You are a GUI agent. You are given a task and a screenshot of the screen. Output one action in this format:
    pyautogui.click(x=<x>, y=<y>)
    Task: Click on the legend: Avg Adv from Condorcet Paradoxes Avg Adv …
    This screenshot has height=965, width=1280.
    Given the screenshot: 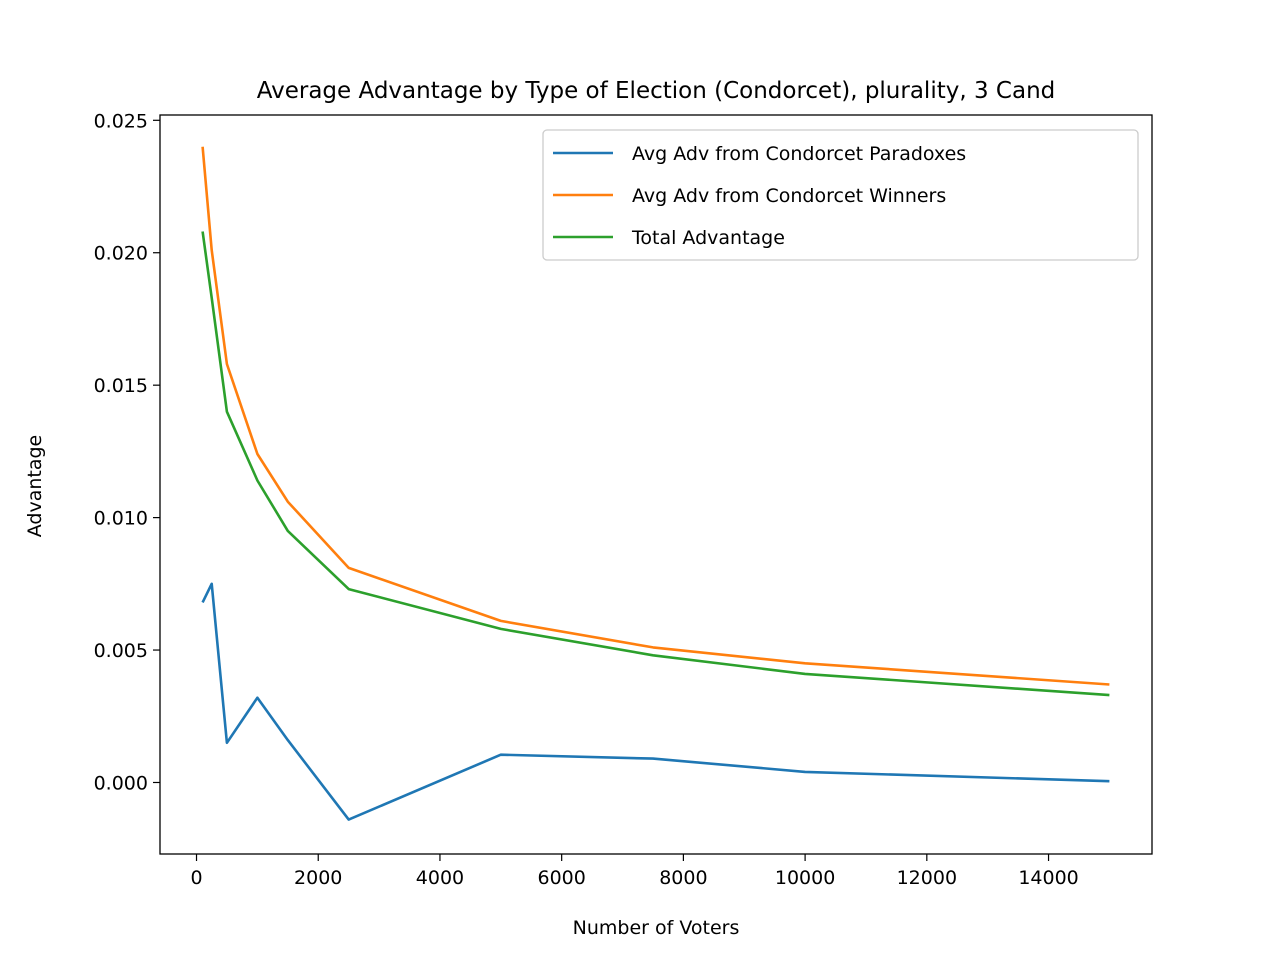 What is the action you would take?
    pyautogui.click(x=840, y=195)
    